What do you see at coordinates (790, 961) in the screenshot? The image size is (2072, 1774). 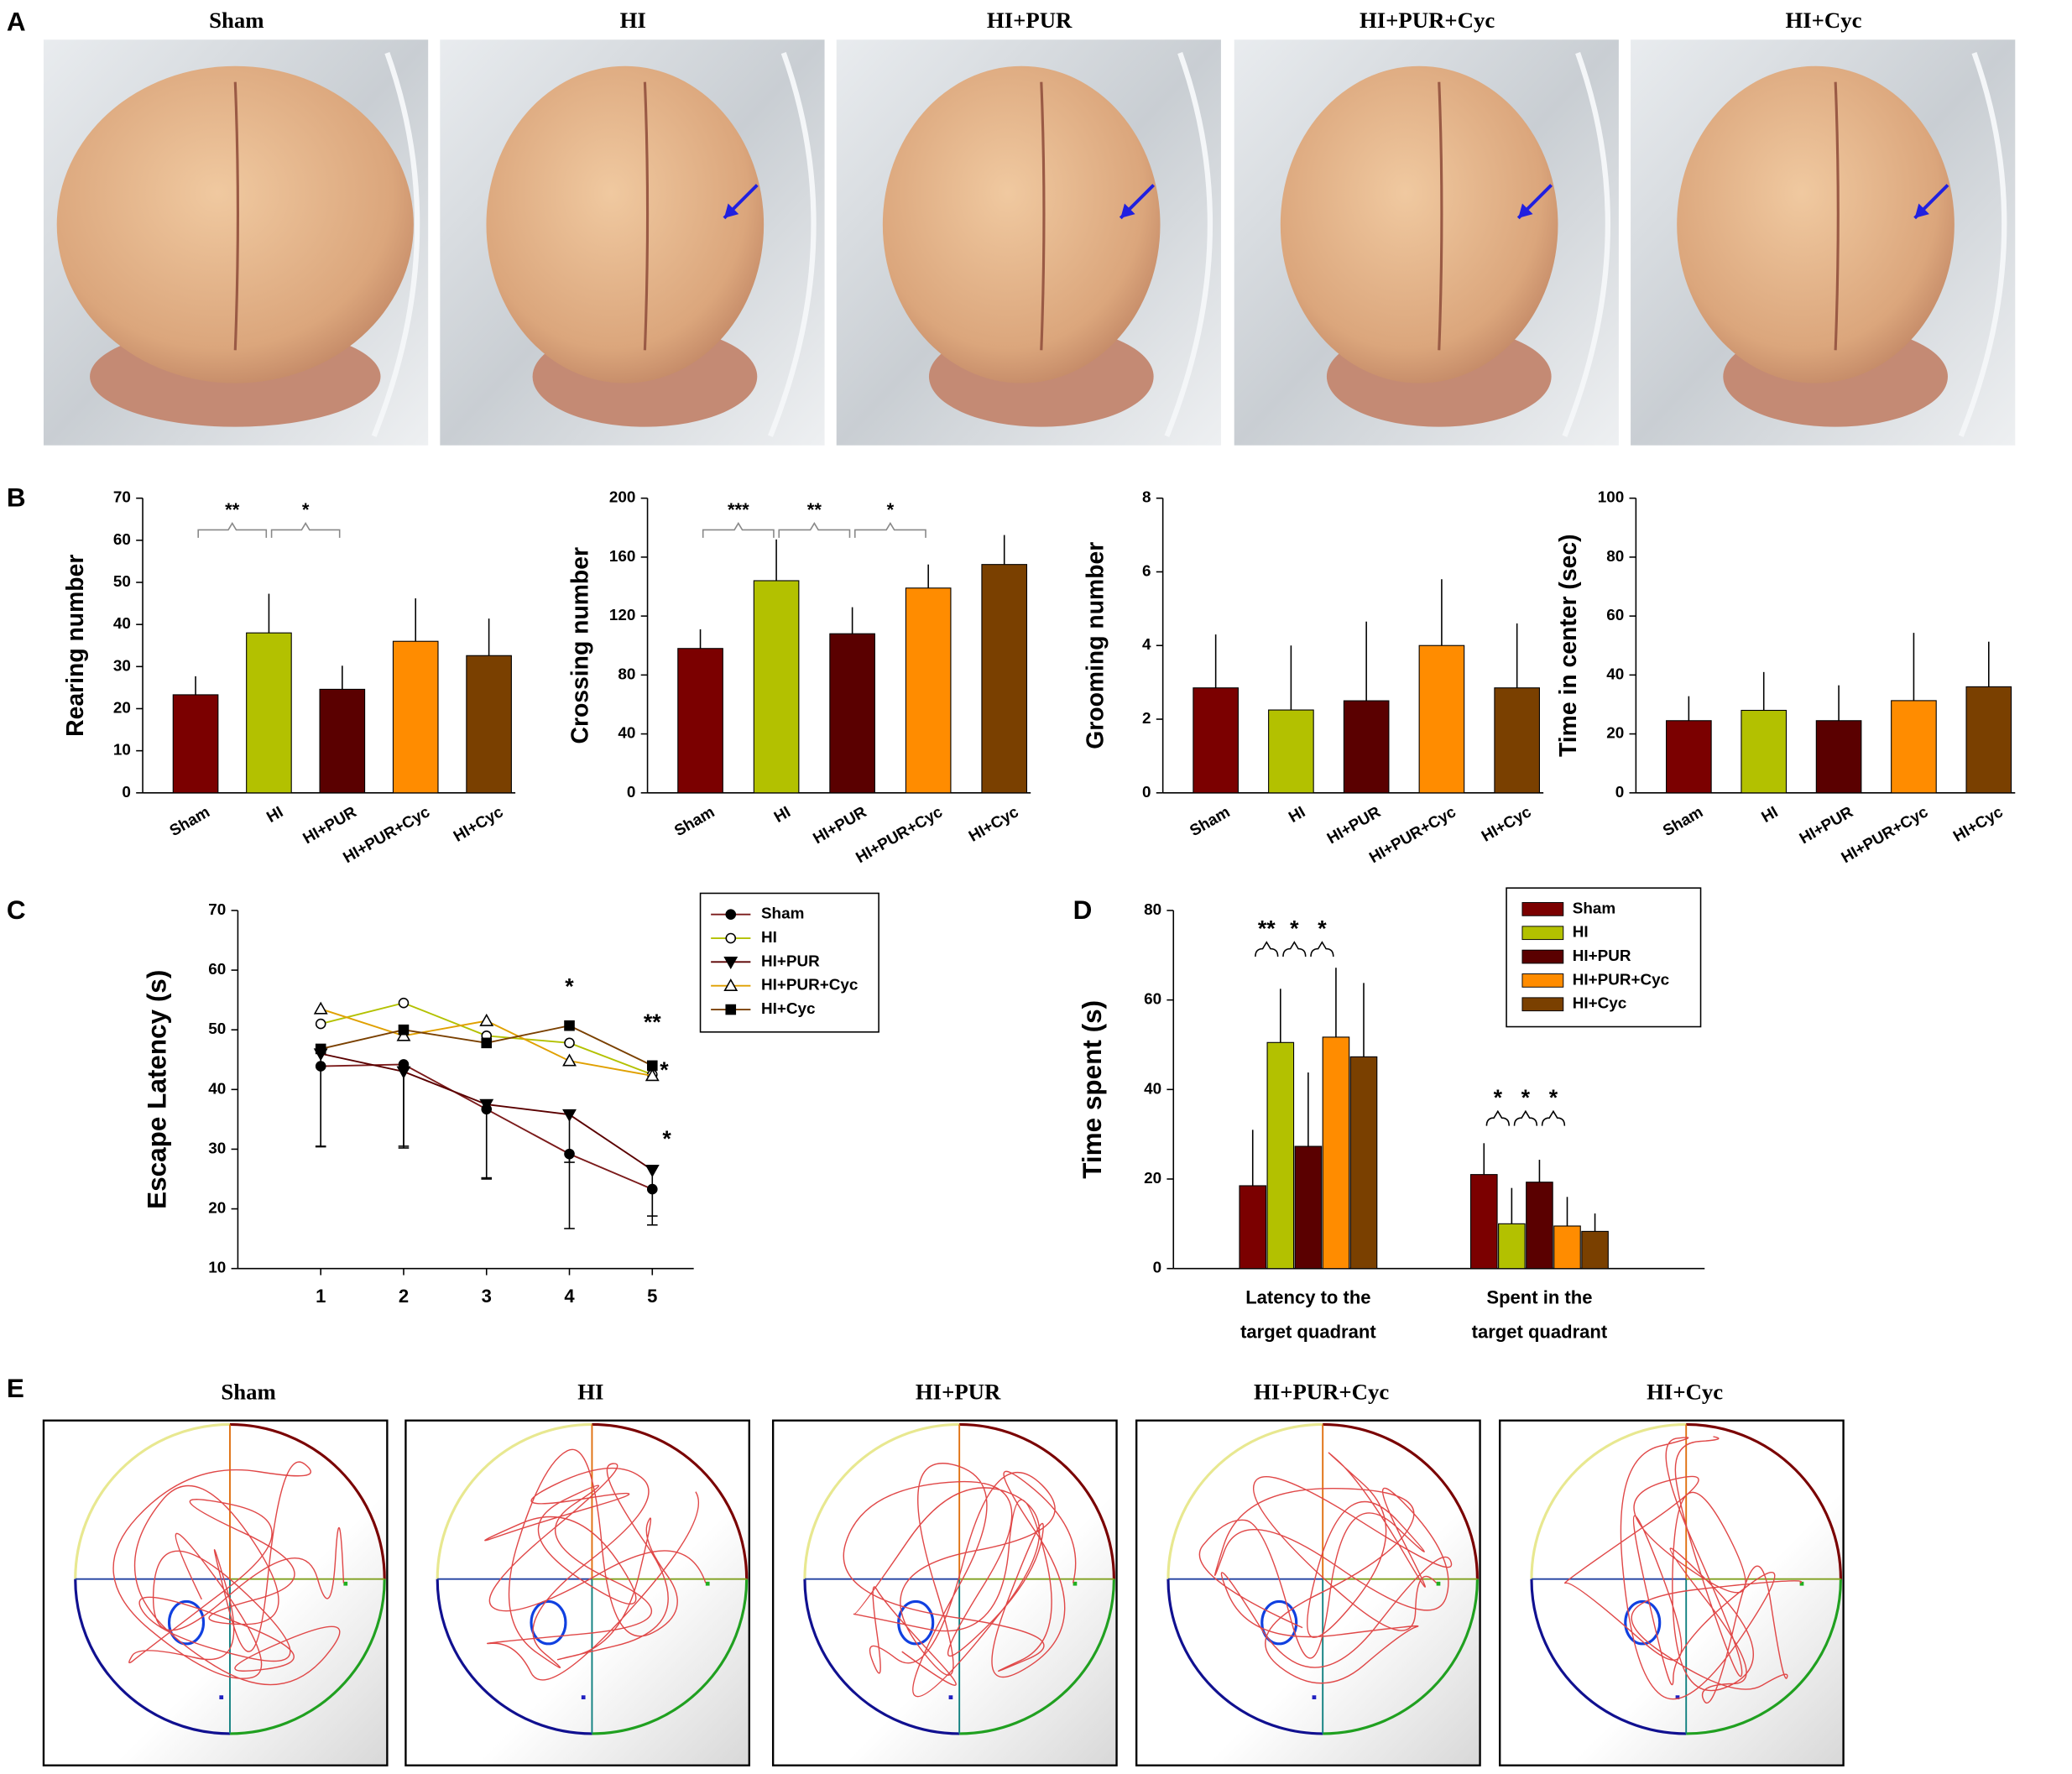 I see `legend-label: HI+PUR` at bounding box center [790, 961].